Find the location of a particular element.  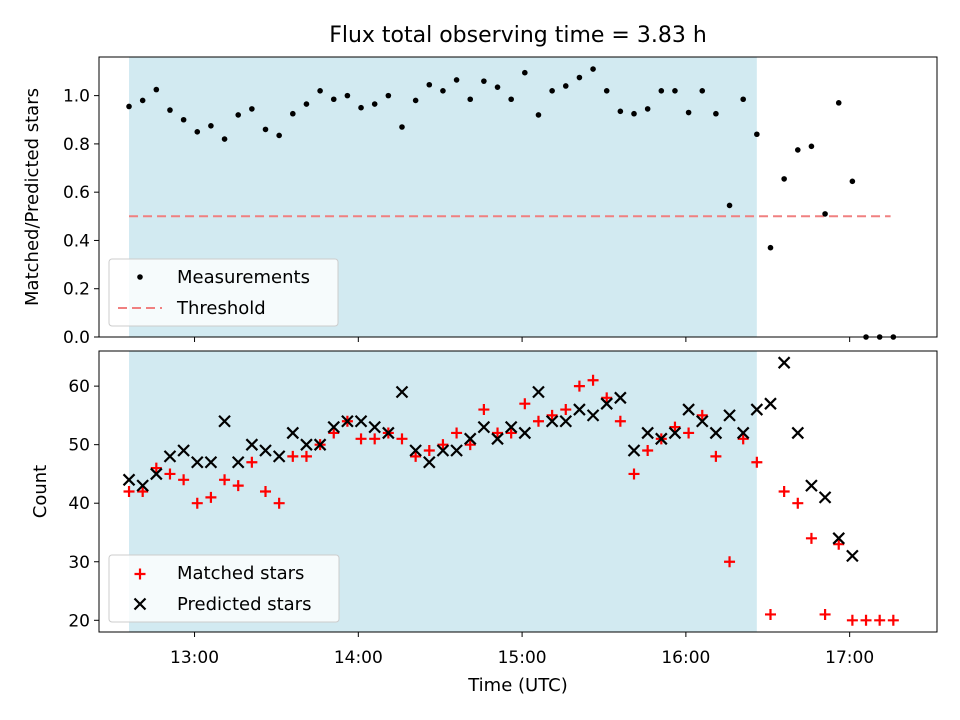

x-axis-label: Time (UTC) is located at coordinates (517, 685).